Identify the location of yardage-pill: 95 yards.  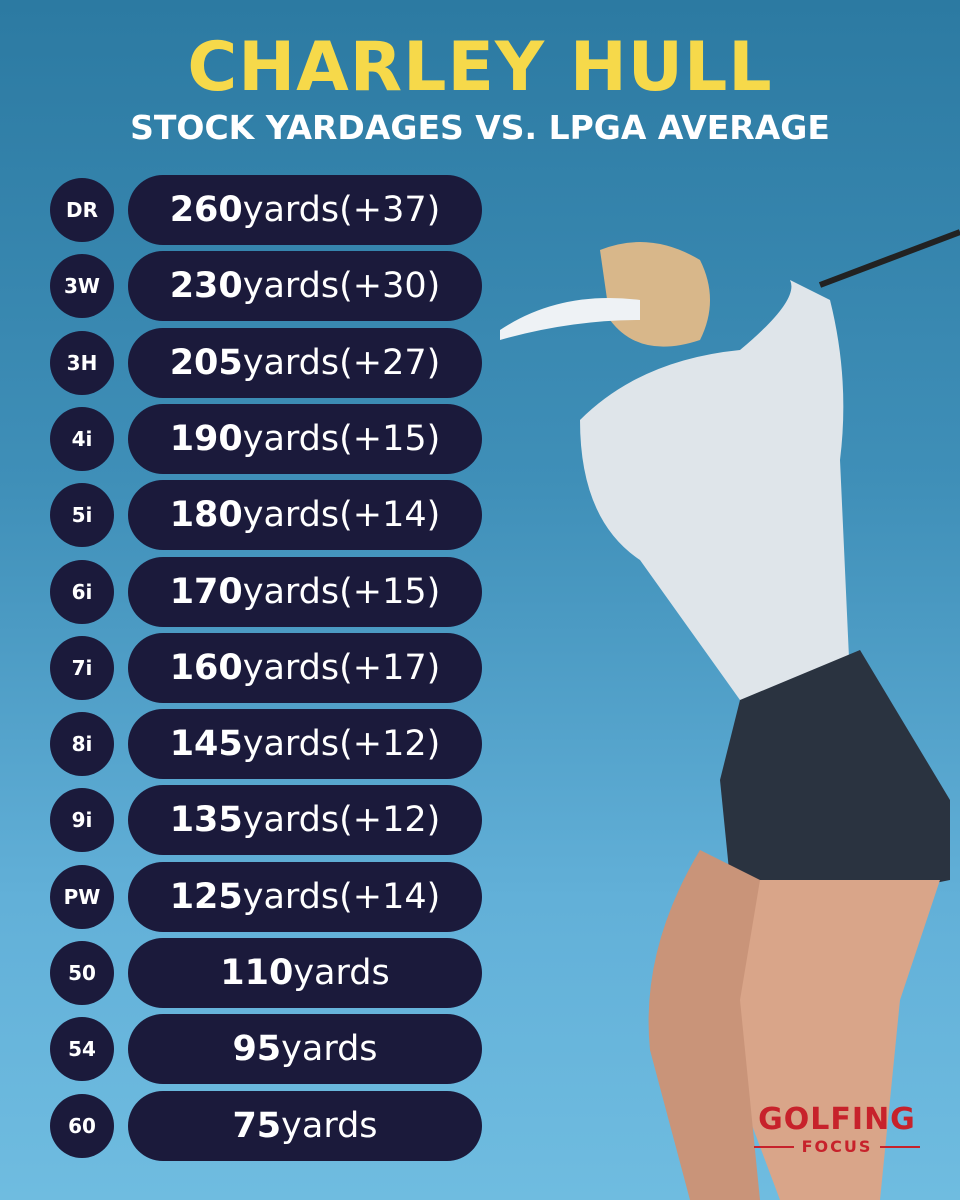
(305, 1049).